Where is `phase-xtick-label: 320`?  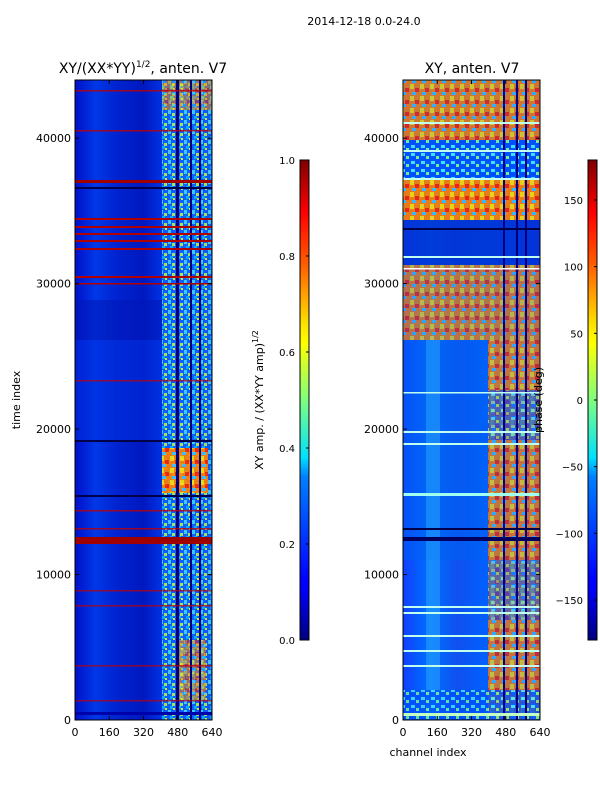 phase-xtick-label: 320 is located at coordinates (471, 732).